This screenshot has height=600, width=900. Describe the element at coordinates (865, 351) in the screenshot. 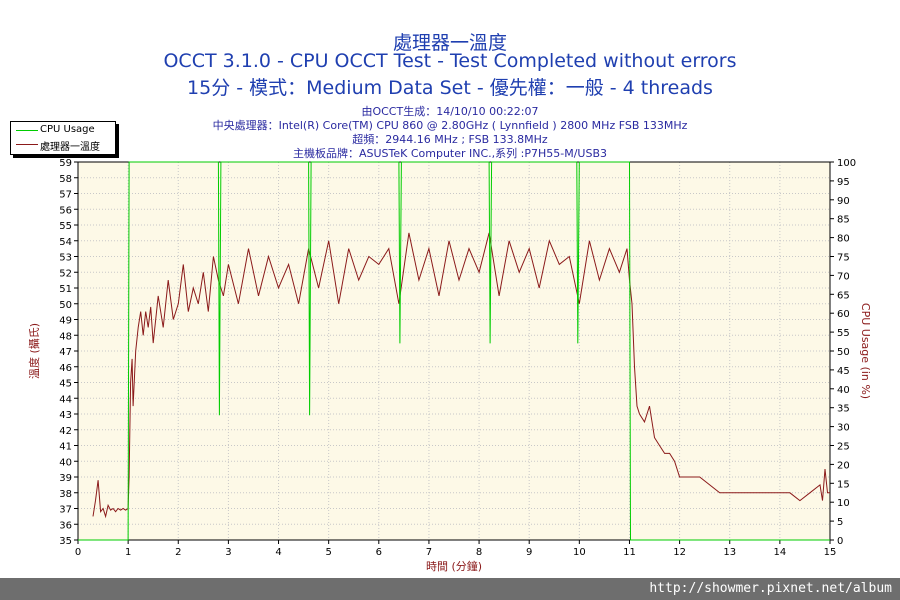

I see `y-right-axis-title: CPU Usage (in %)` at that location.